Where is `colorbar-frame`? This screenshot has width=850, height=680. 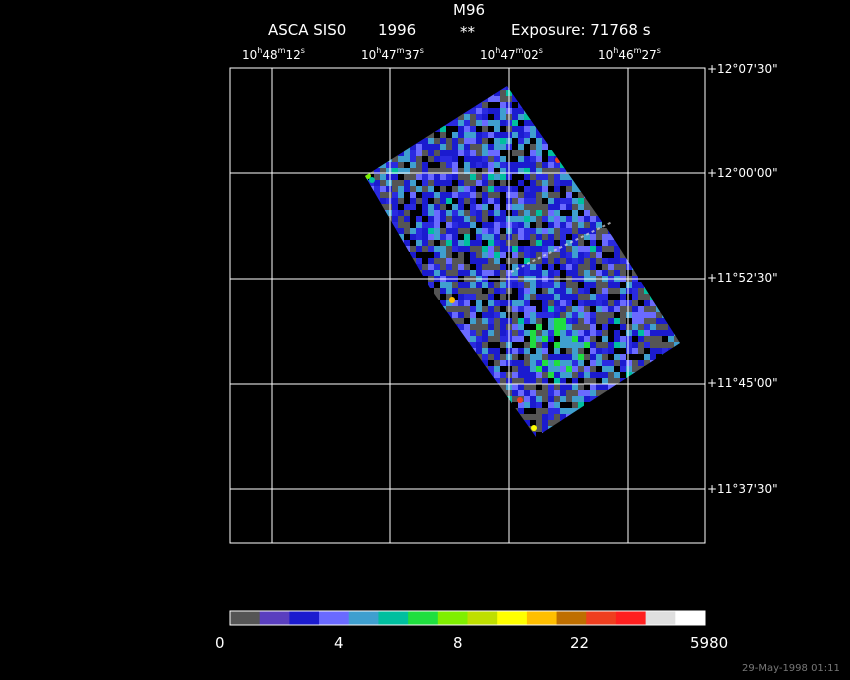
colorbar-frame is located at coordinates (467, 618).